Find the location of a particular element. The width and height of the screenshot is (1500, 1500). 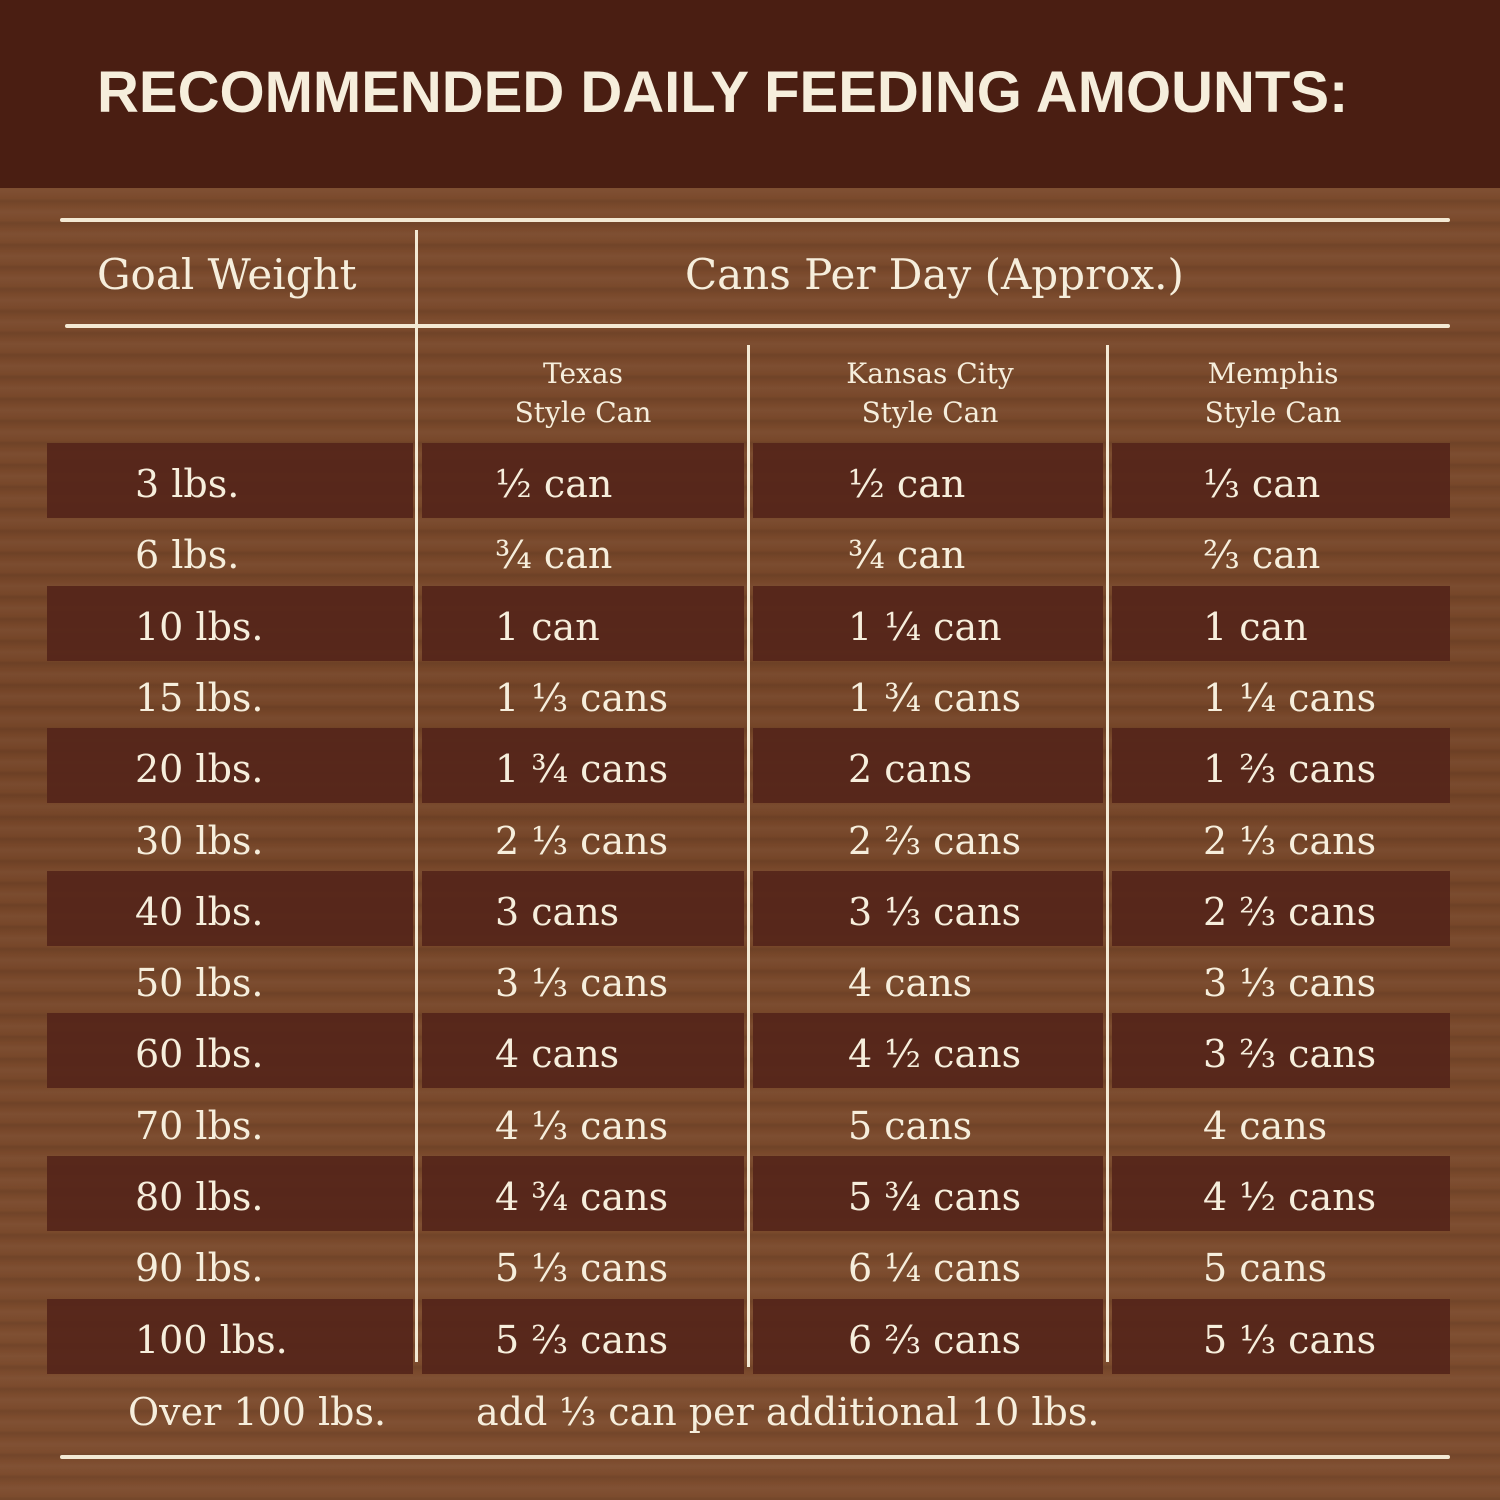

divider-top is located at coordinates (755, 220).